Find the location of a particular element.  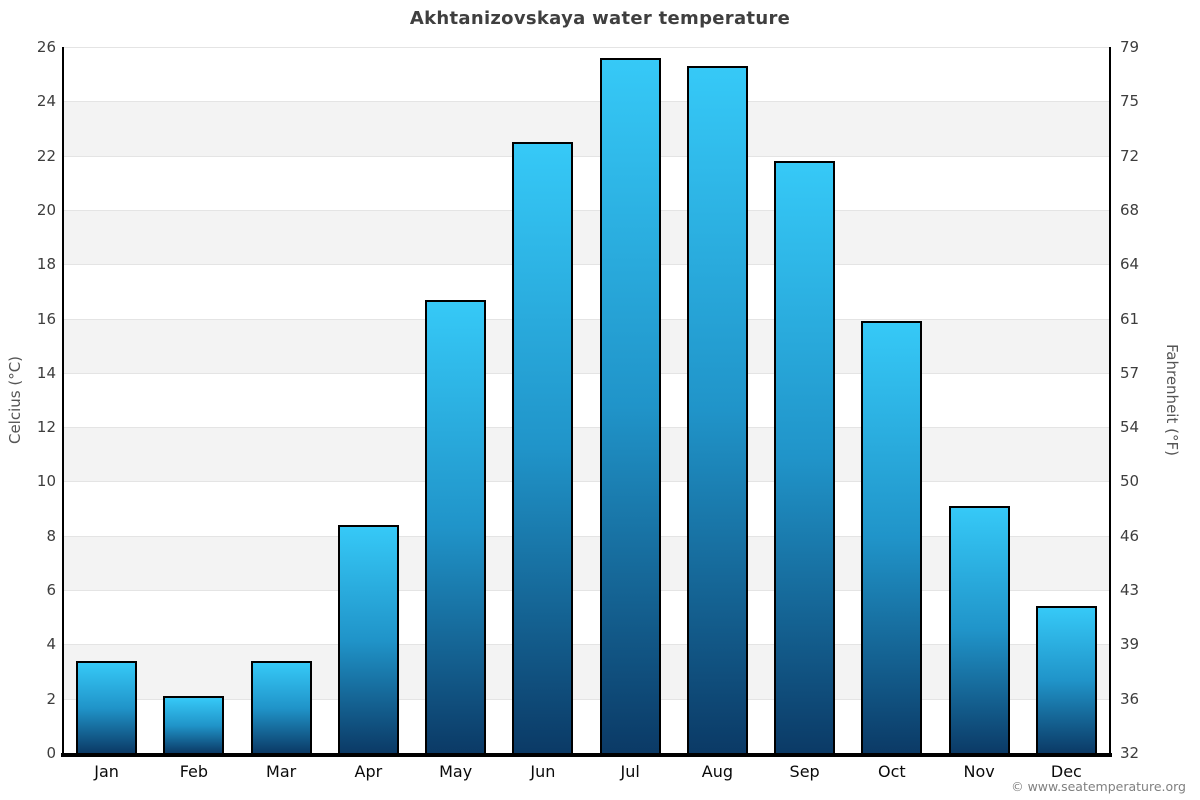

y-tick-celsius: 6 is located at coordinates (51, 590).